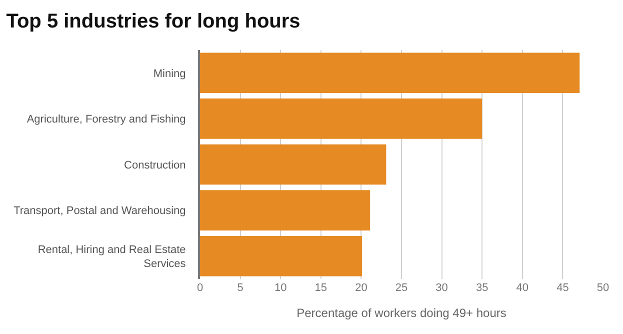 The width and height of the screenshot is (623, 334). Describe the element at coordinates (169, 74) in the screenshot. I see `y-tick-label: Mining` at that location.